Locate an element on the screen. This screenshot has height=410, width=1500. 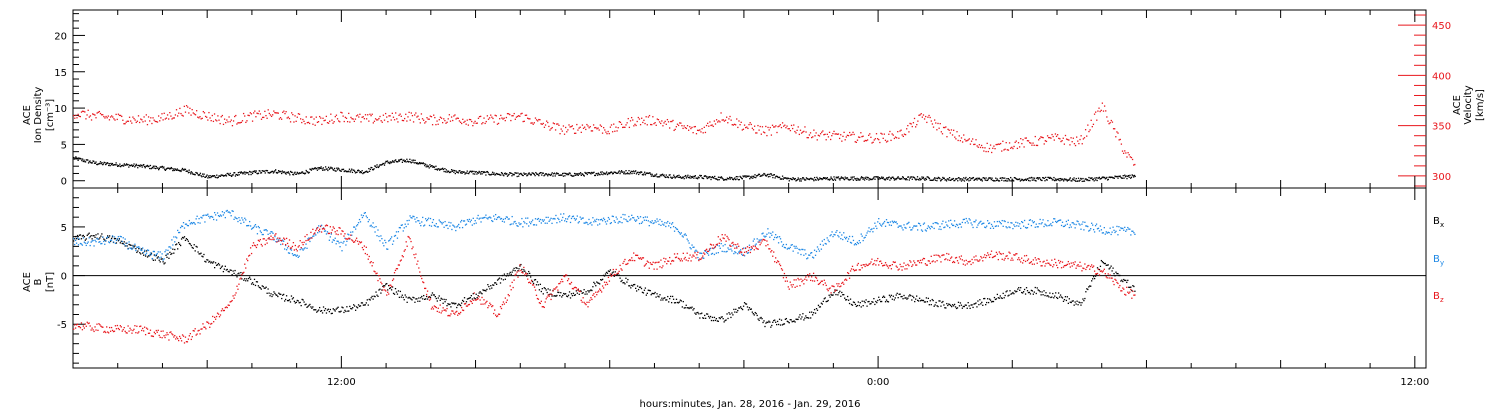
top-left-tick-label: 0 is located at coordinates (64, 182).